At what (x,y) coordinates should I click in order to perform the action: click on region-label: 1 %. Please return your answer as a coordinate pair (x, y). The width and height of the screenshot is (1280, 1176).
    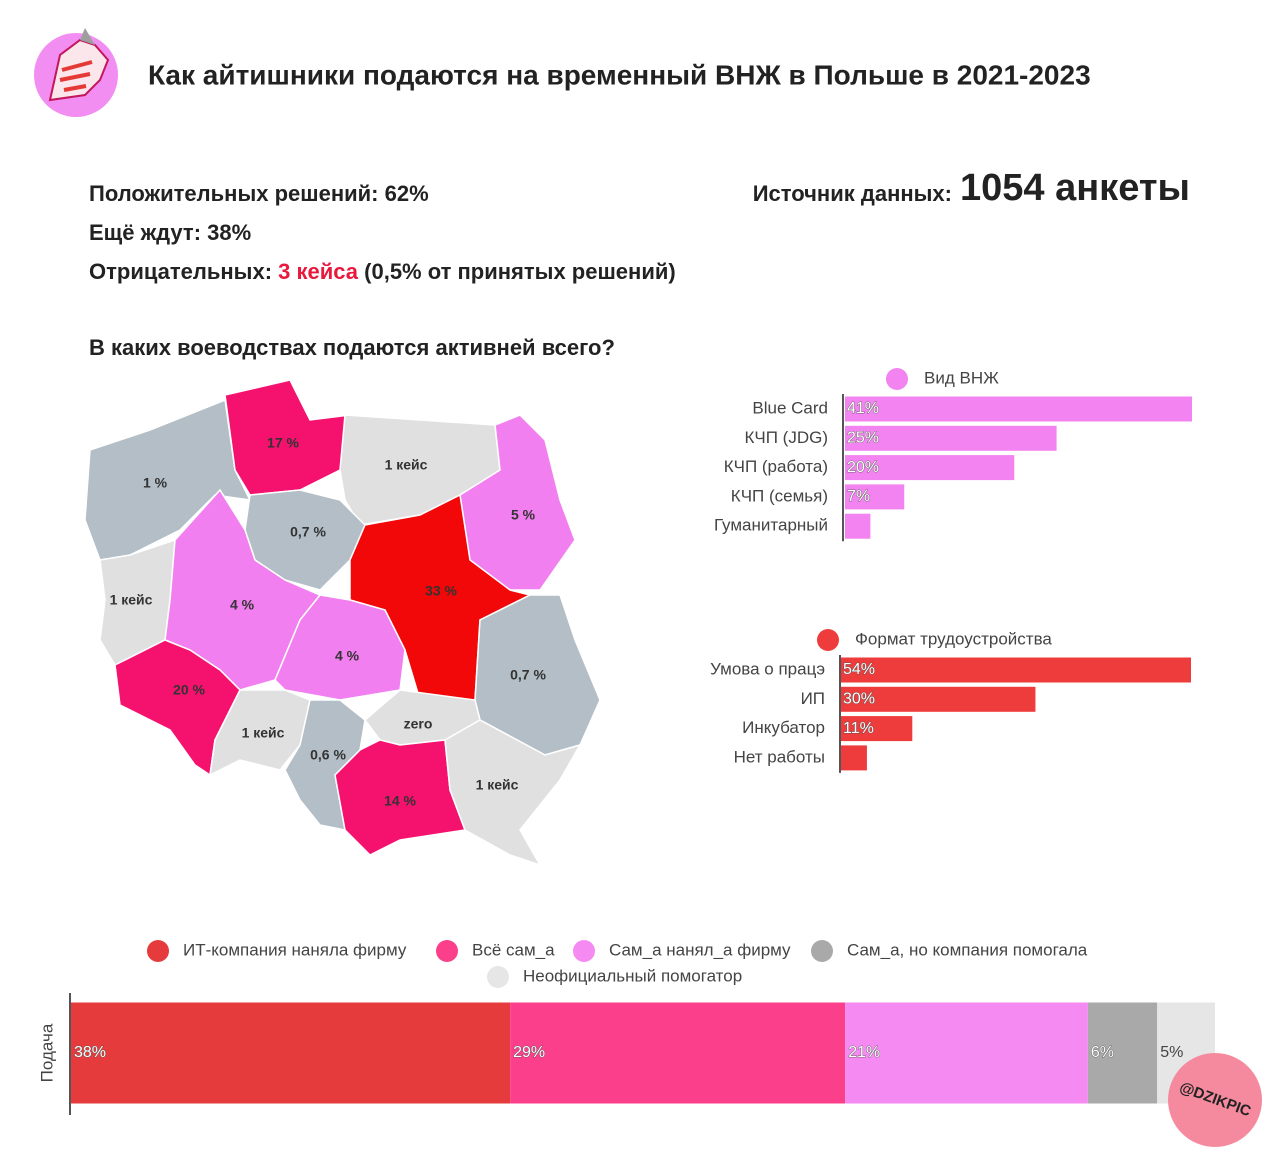
    Looking at the image, I should click on (155, 483).